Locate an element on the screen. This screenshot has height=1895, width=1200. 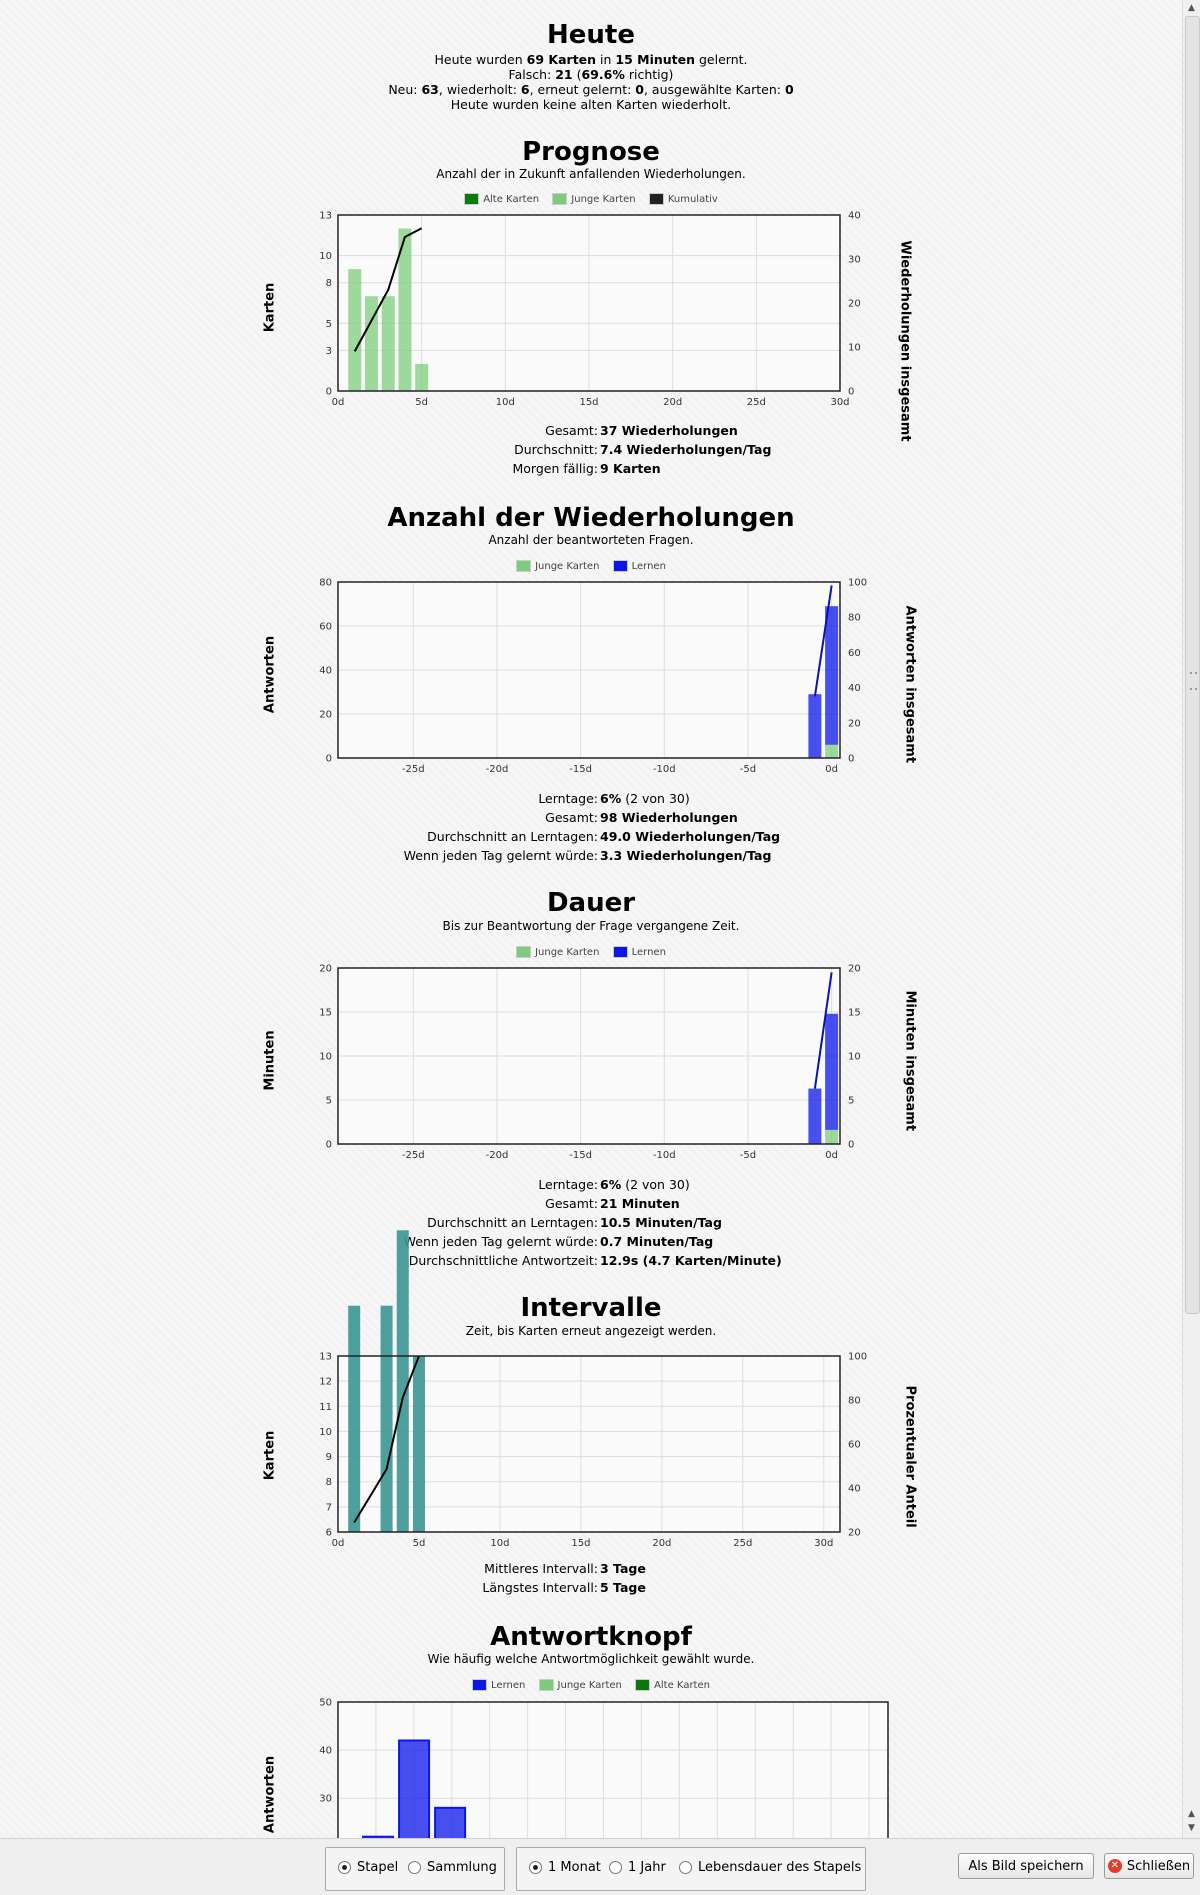
radio-1-monat: 1 Monat is located at coordinates (565, 1867).